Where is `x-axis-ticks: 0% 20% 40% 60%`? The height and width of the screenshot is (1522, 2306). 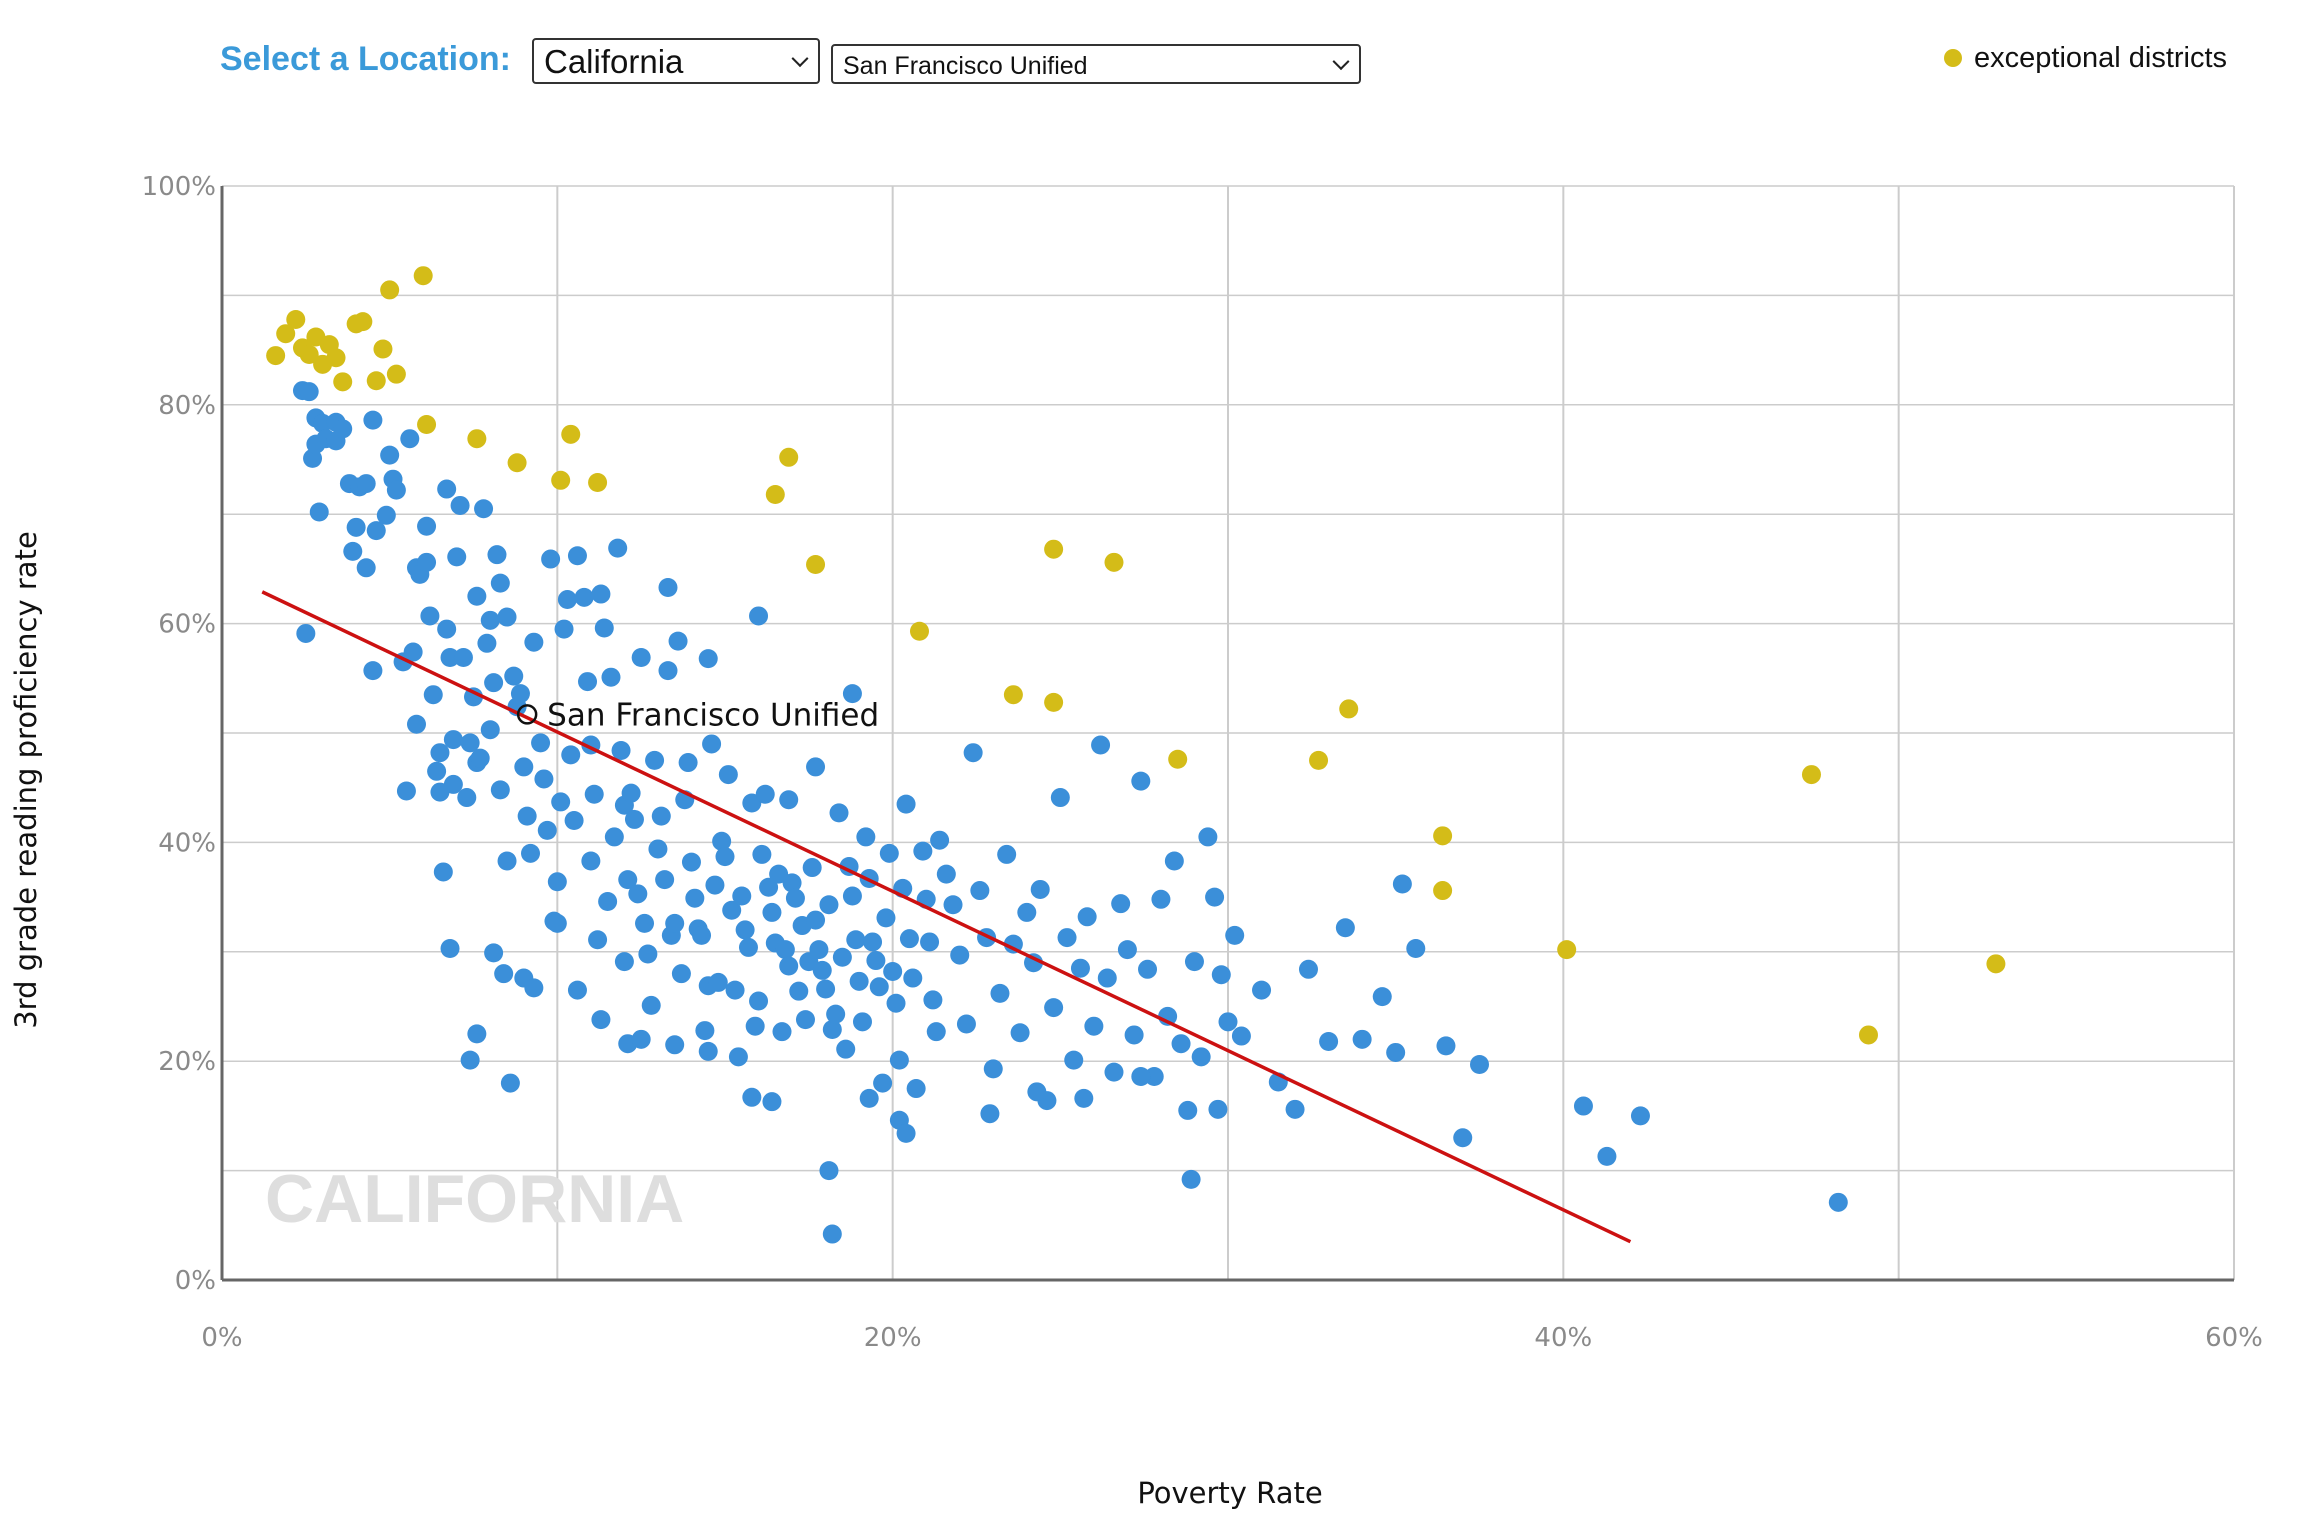
x-axis-ticks: 0% 20% 40% 60% is located at coordinates (1232, 1338).